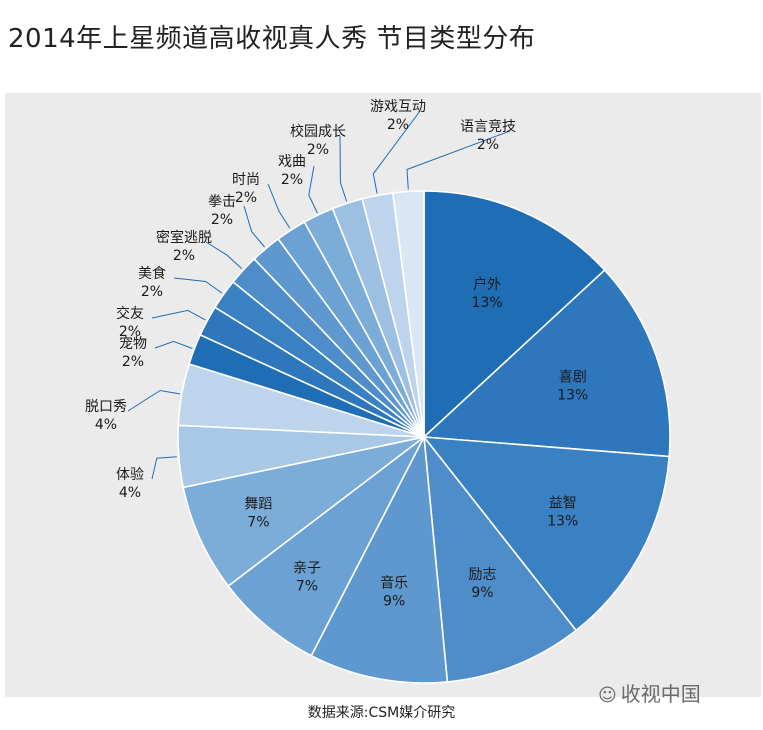  What do you see at coordinates (130, 313) in the screenshot?
I see `slice-label: 交友` at bounding box center [130, 313].